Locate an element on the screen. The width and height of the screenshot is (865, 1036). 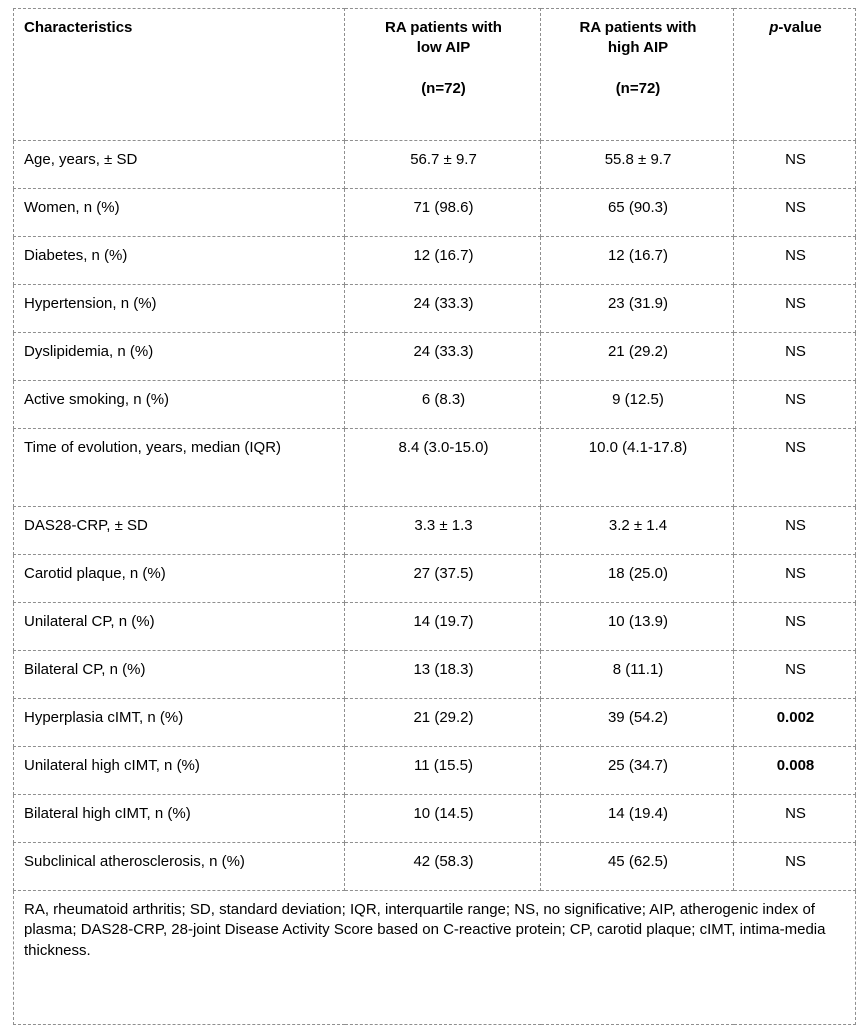
high-aip-value-cell: 39 (54.2) is located at coordinates (637, 722).